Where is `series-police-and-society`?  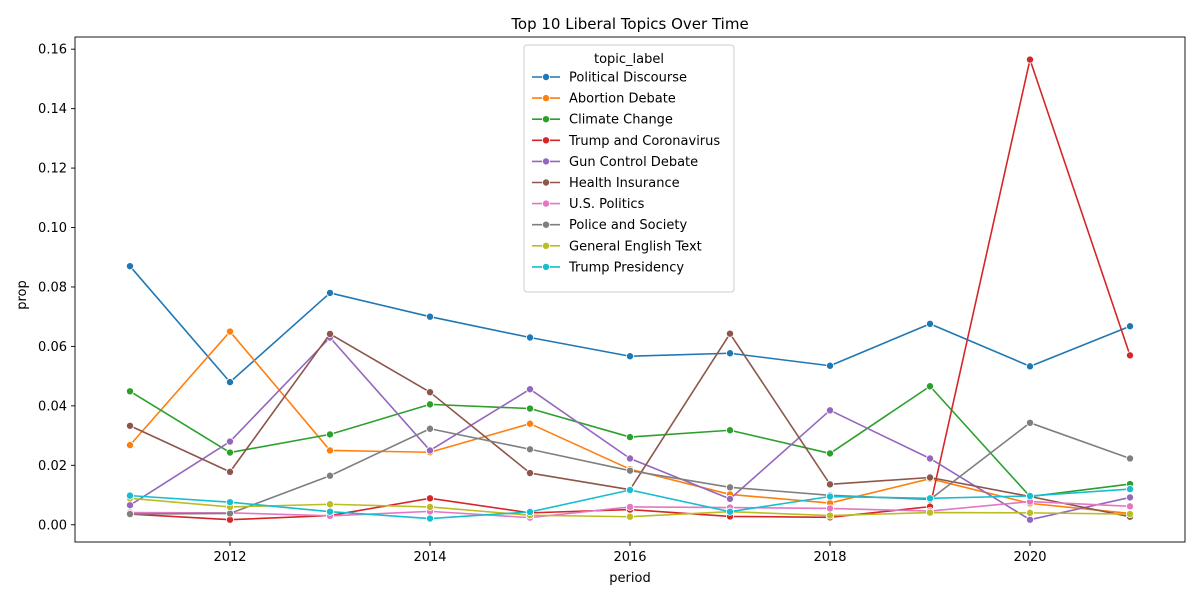 series-police-and-society is located at coordinates (630, 468).